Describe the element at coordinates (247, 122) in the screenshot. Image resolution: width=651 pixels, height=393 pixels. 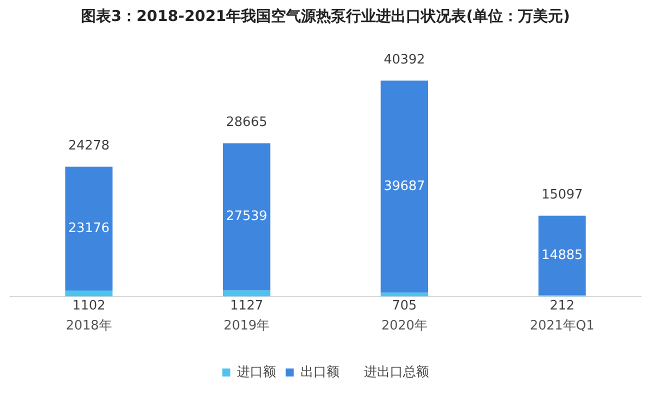
I see `total-label: 28665` at that location.